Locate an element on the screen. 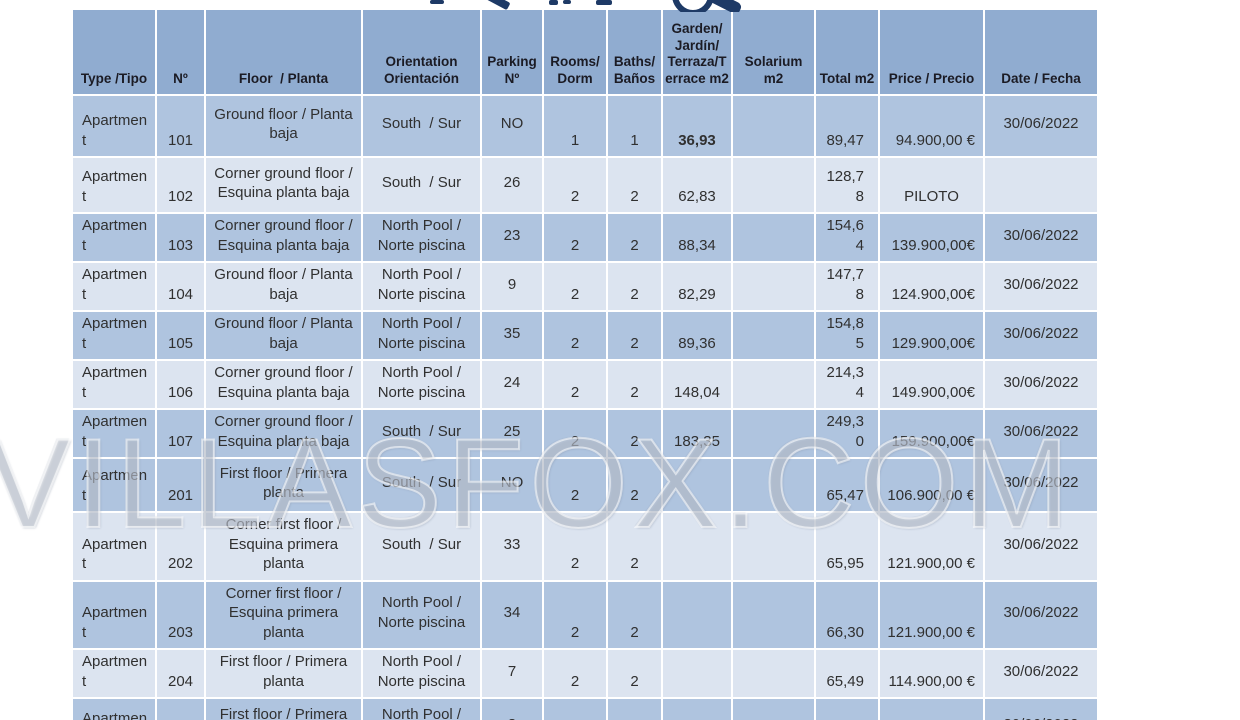 The height and width of the screenshot is (720, 1240). cell-floor: Ground floor / Planta baja is located at coordinates (283, 335).